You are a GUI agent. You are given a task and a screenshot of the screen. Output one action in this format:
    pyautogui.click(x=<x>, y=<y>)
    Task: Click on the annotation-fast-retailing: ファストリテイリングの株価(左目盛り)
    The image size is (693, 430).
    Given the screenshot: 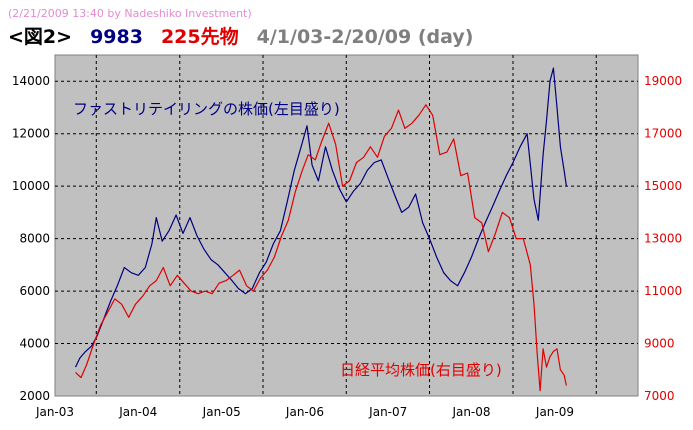 What is the action you would take?
    pyautogui.click(x=206, y=109)
    